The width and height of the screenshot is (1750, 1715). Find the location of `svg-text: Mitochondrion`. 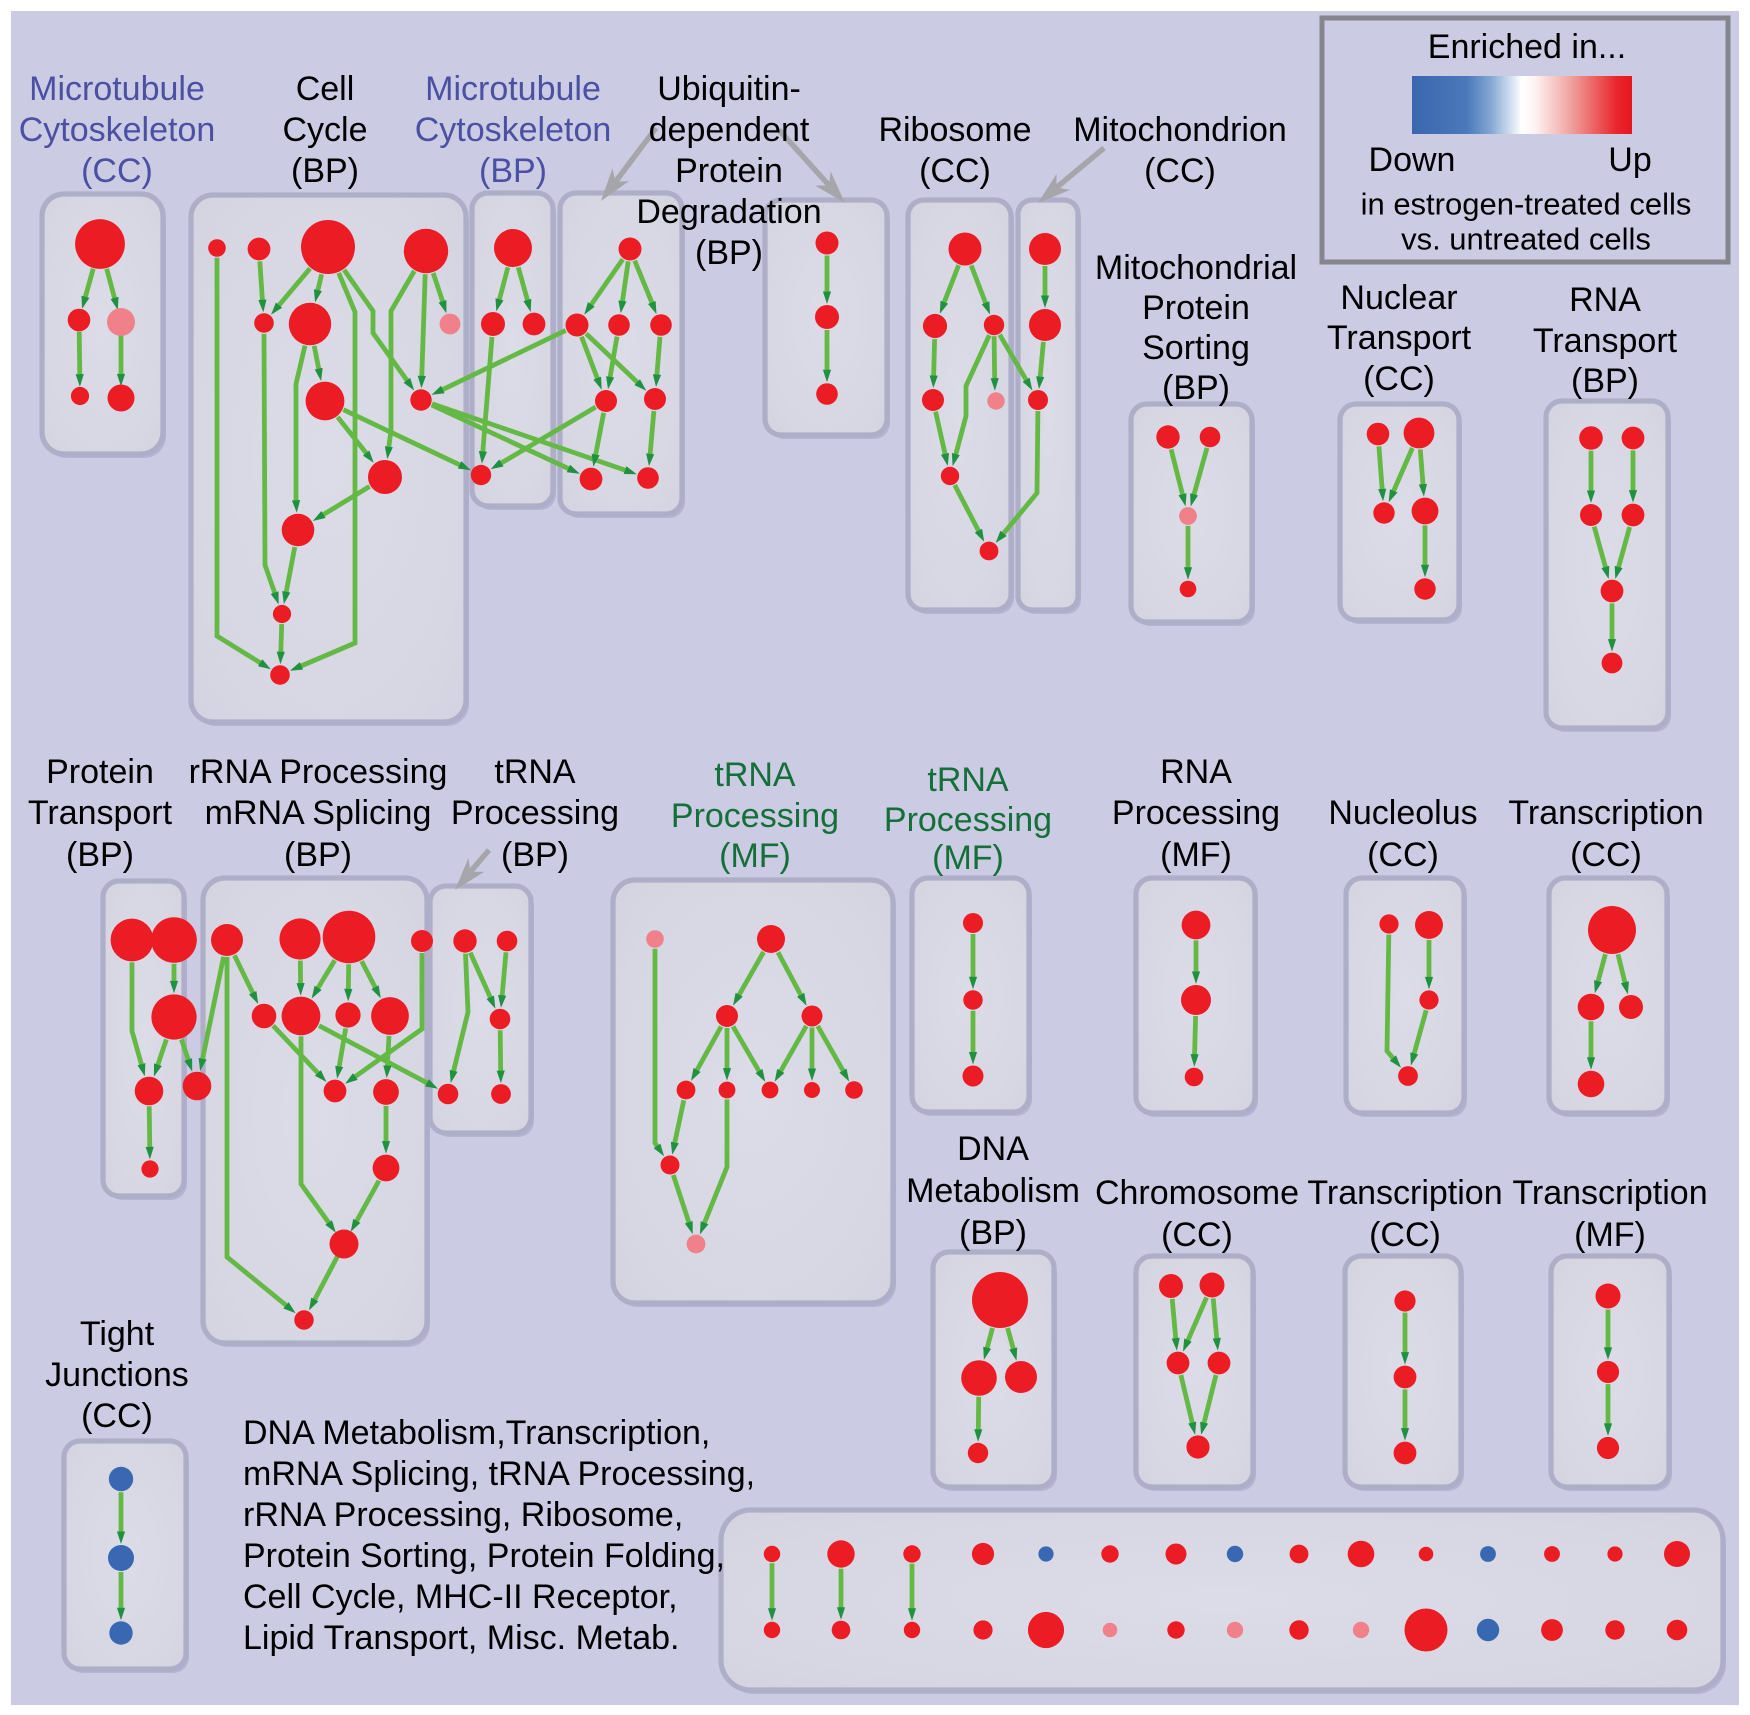

svg-text: Mitochondrion is located at coordinates (1180, 130).